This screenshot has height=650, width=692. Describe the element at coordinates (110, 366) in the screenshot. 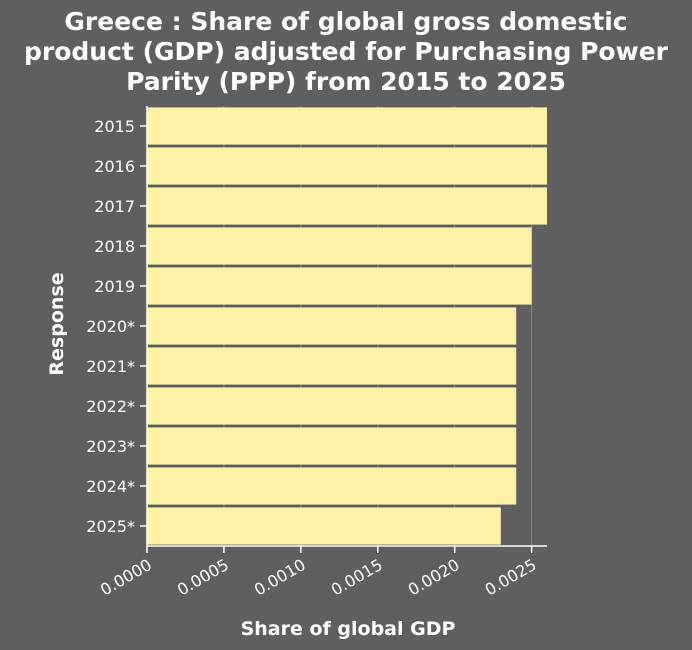

I see `y-tick-label: 2021*` at that location.